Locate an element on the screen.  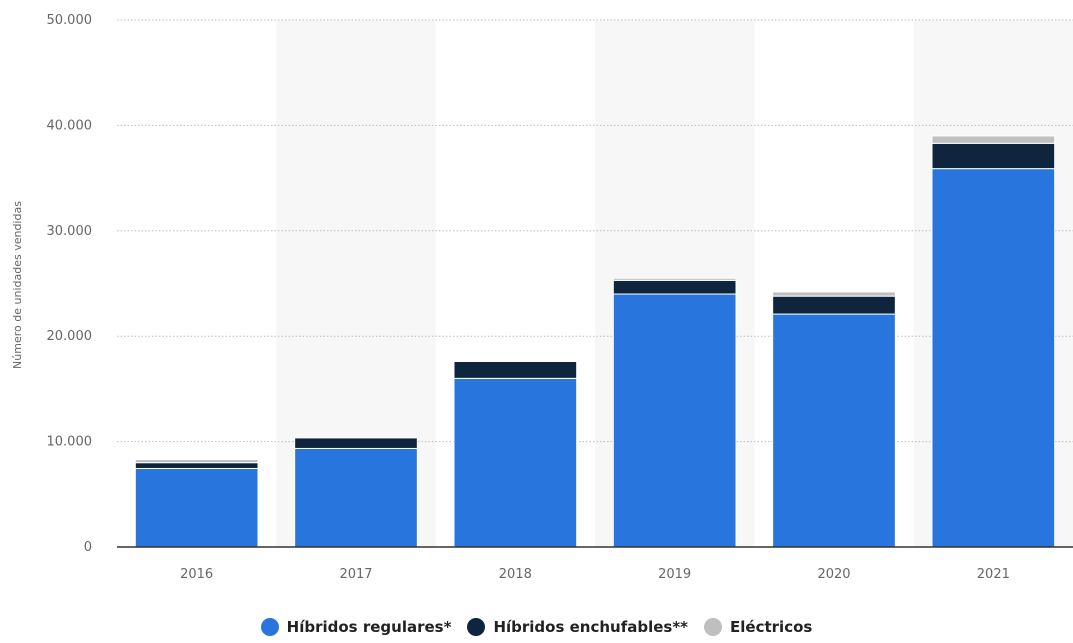
y-tick-label: 0 is located at coordinates (88, 547).